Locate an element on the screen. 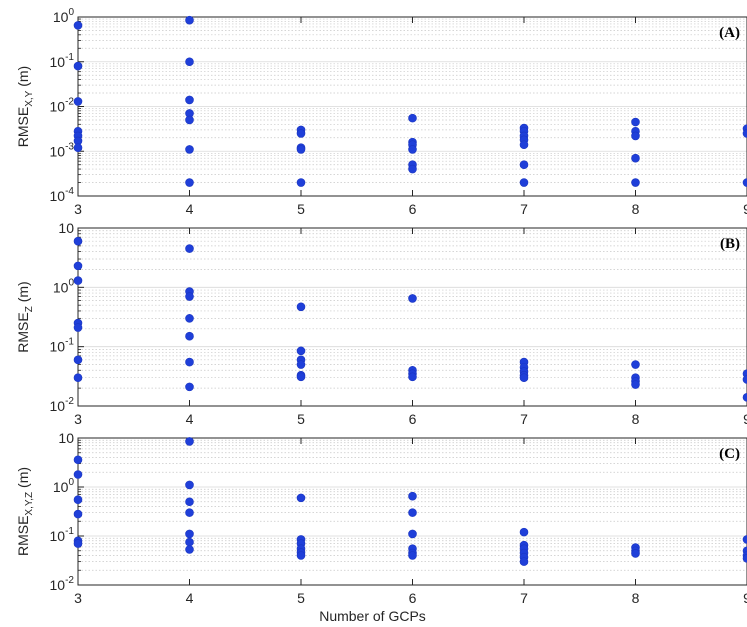 Image resolution: width=747 pixels, height=627 pixels. y-tick-label: 10⁻³ is located at coordinates (62, 150).